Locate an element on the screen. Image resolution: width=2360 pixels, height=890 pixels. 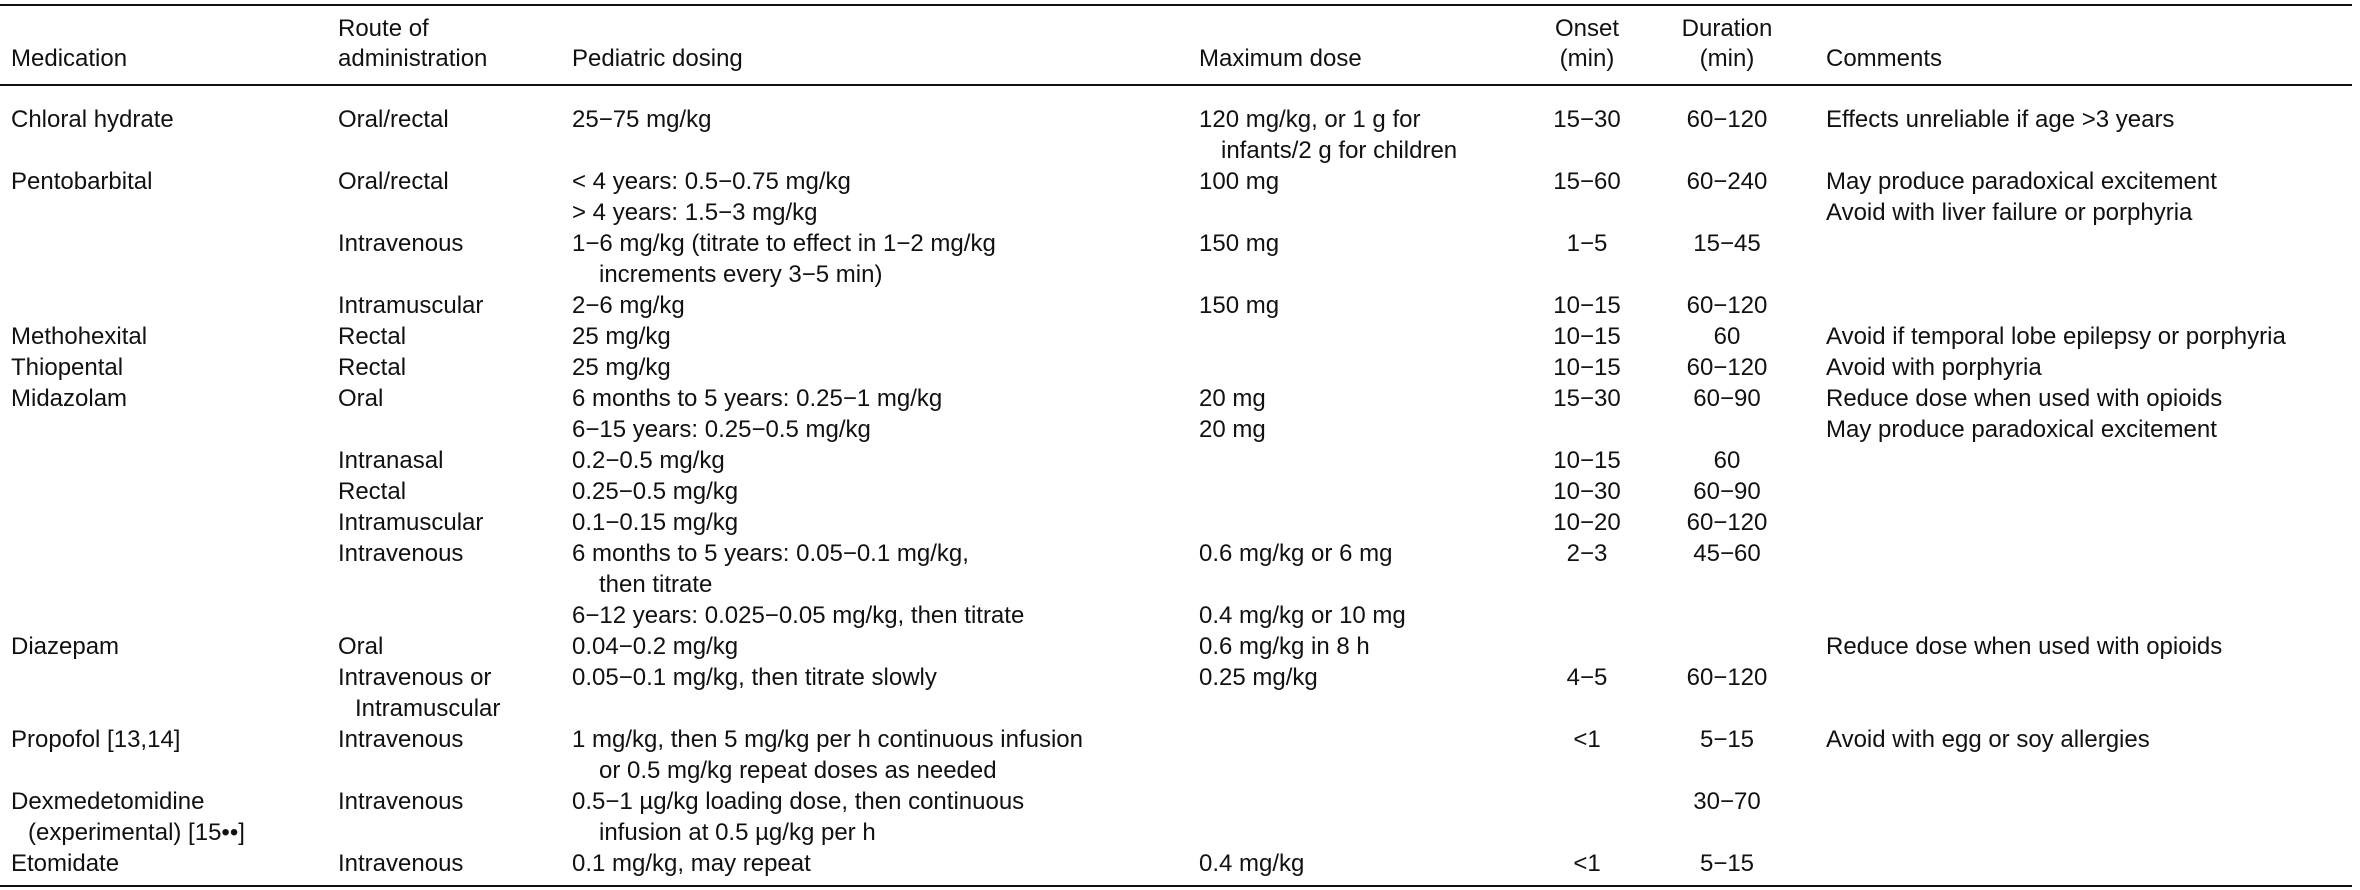
cell-maximum-dose: 0.6 mg/kg in 8 h is located at coordinates (1284, 646).